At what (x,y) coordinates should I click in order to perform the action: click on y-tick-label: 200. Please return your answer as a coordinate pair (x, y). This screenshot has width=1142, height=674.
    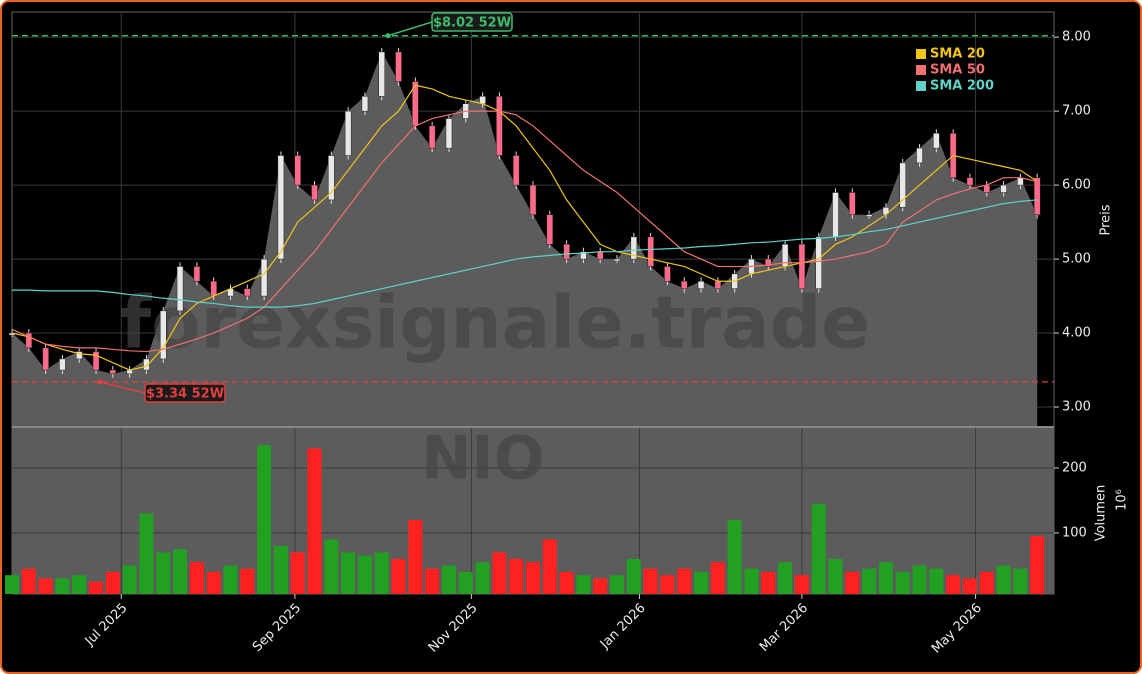
    Looking at the image, I should click on (1074, 467).